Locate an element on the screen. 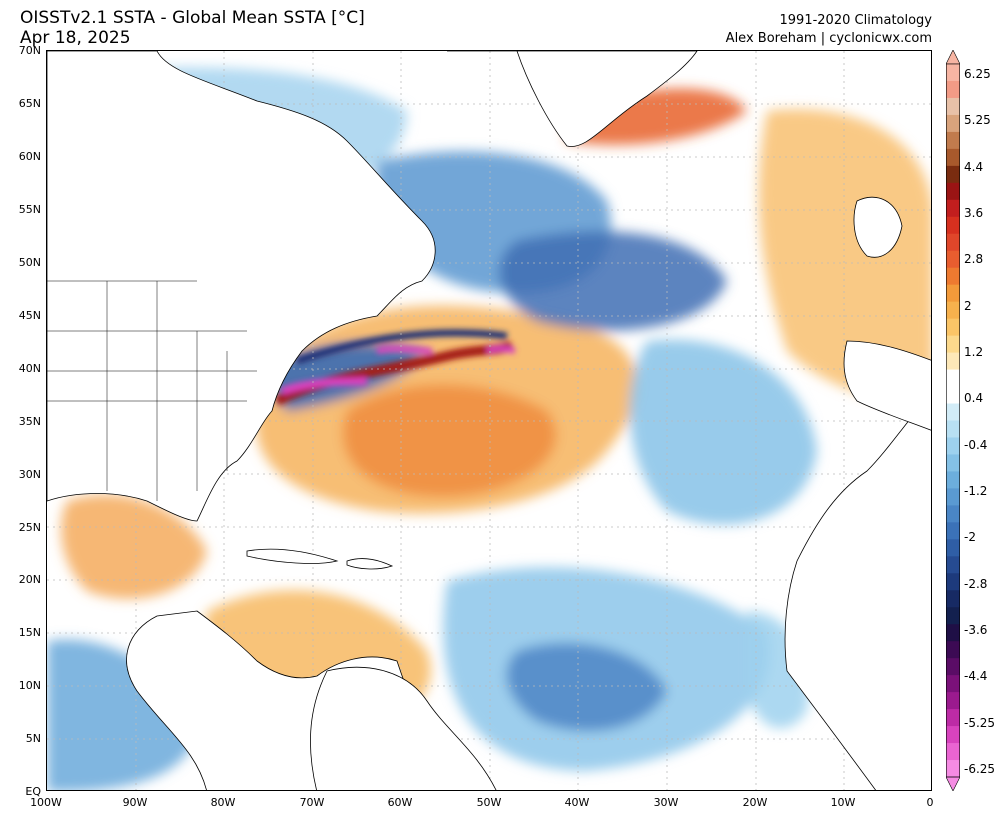  colorbar-label: 2.8 is located at coordinates (974, 259).